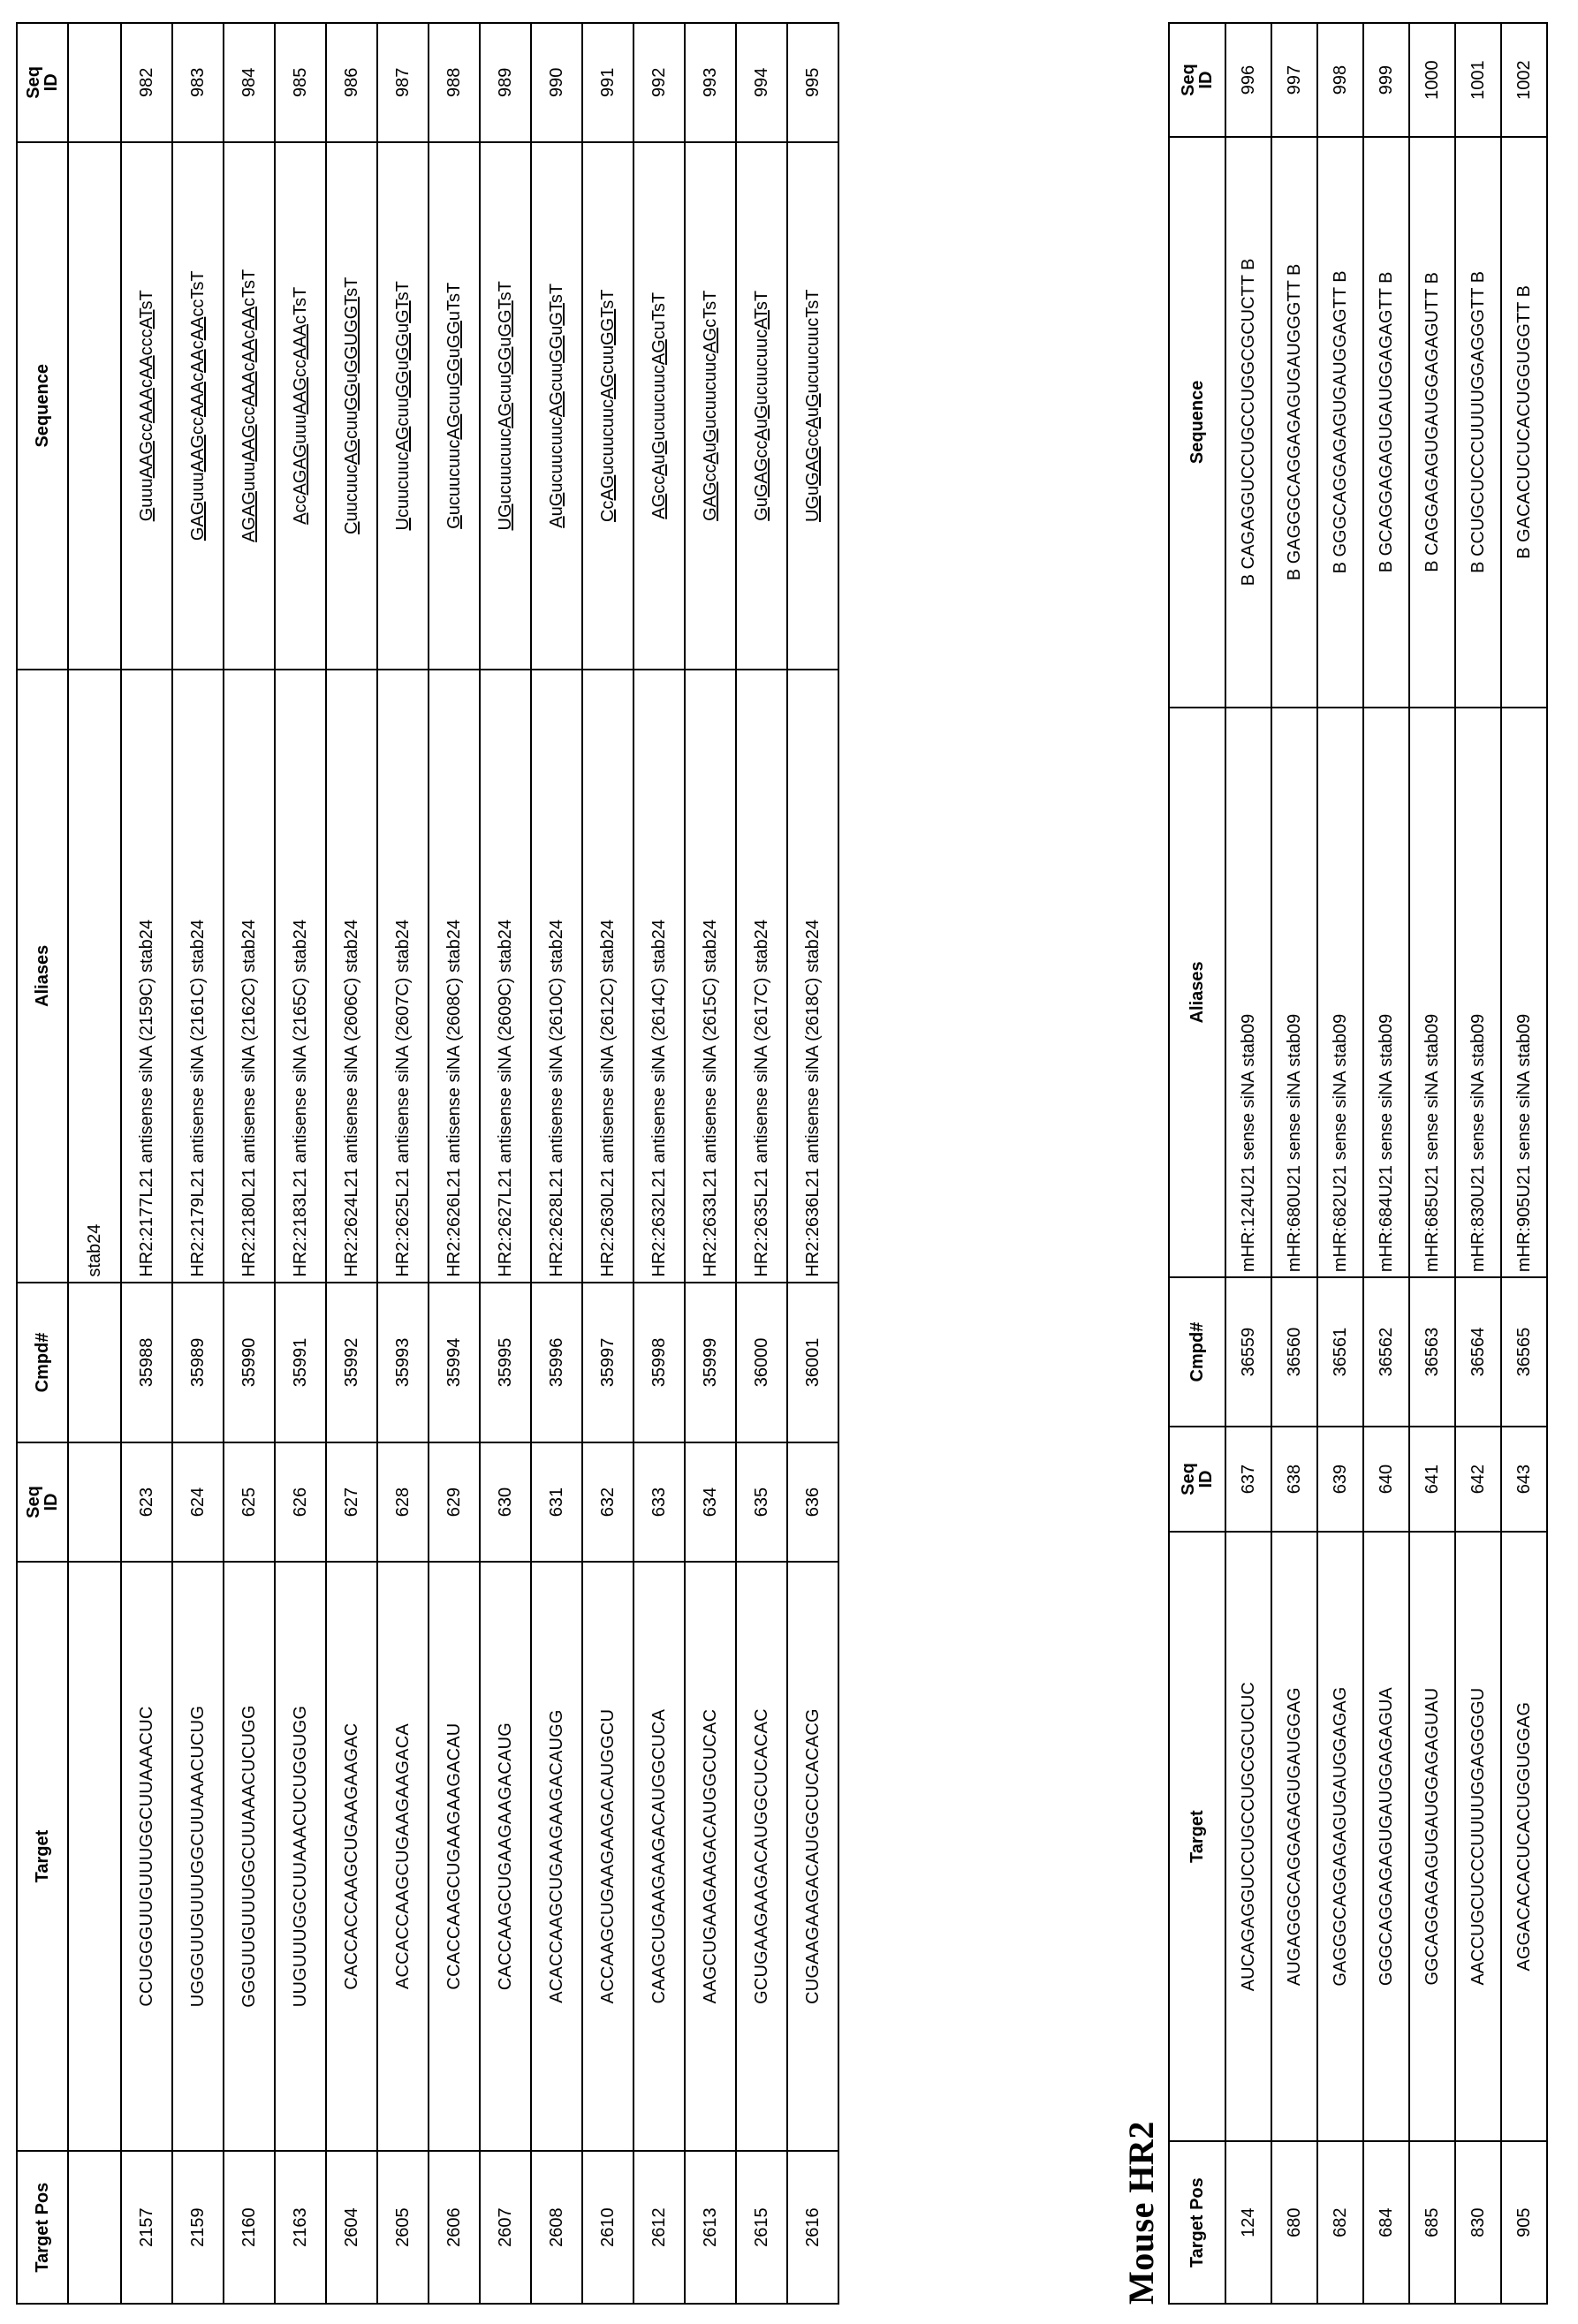  I want to click on col-header-seq-id-lines: Seq ID, so click(42, 1502).